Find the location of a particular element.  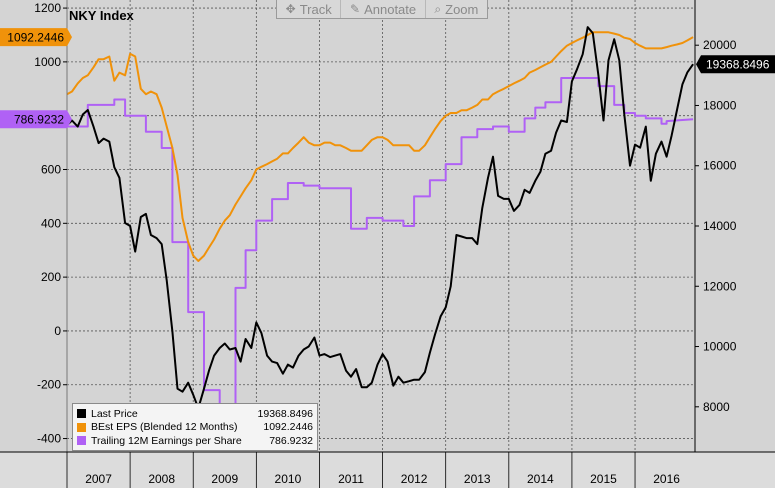

right-tick-label: 20000 is located at coordinates (720, 45).